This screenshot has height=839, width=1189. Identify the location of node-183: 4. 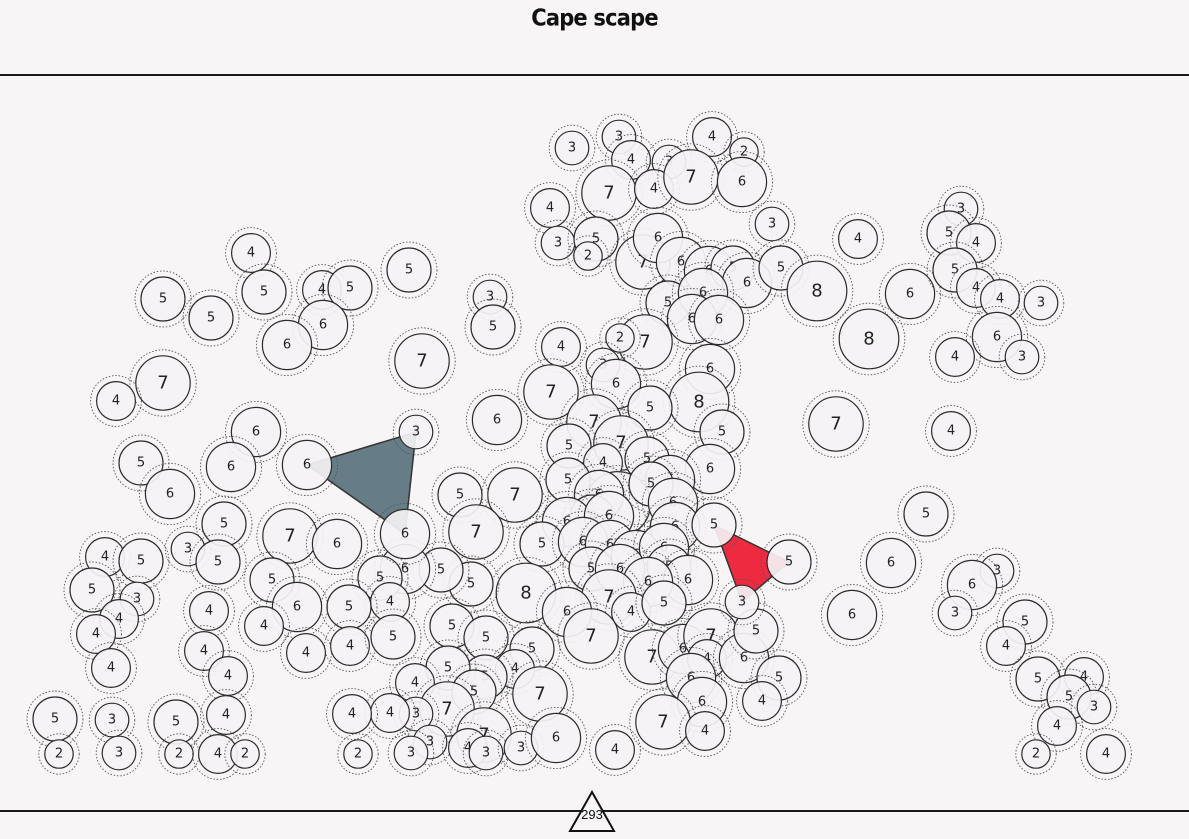
(204, 651).